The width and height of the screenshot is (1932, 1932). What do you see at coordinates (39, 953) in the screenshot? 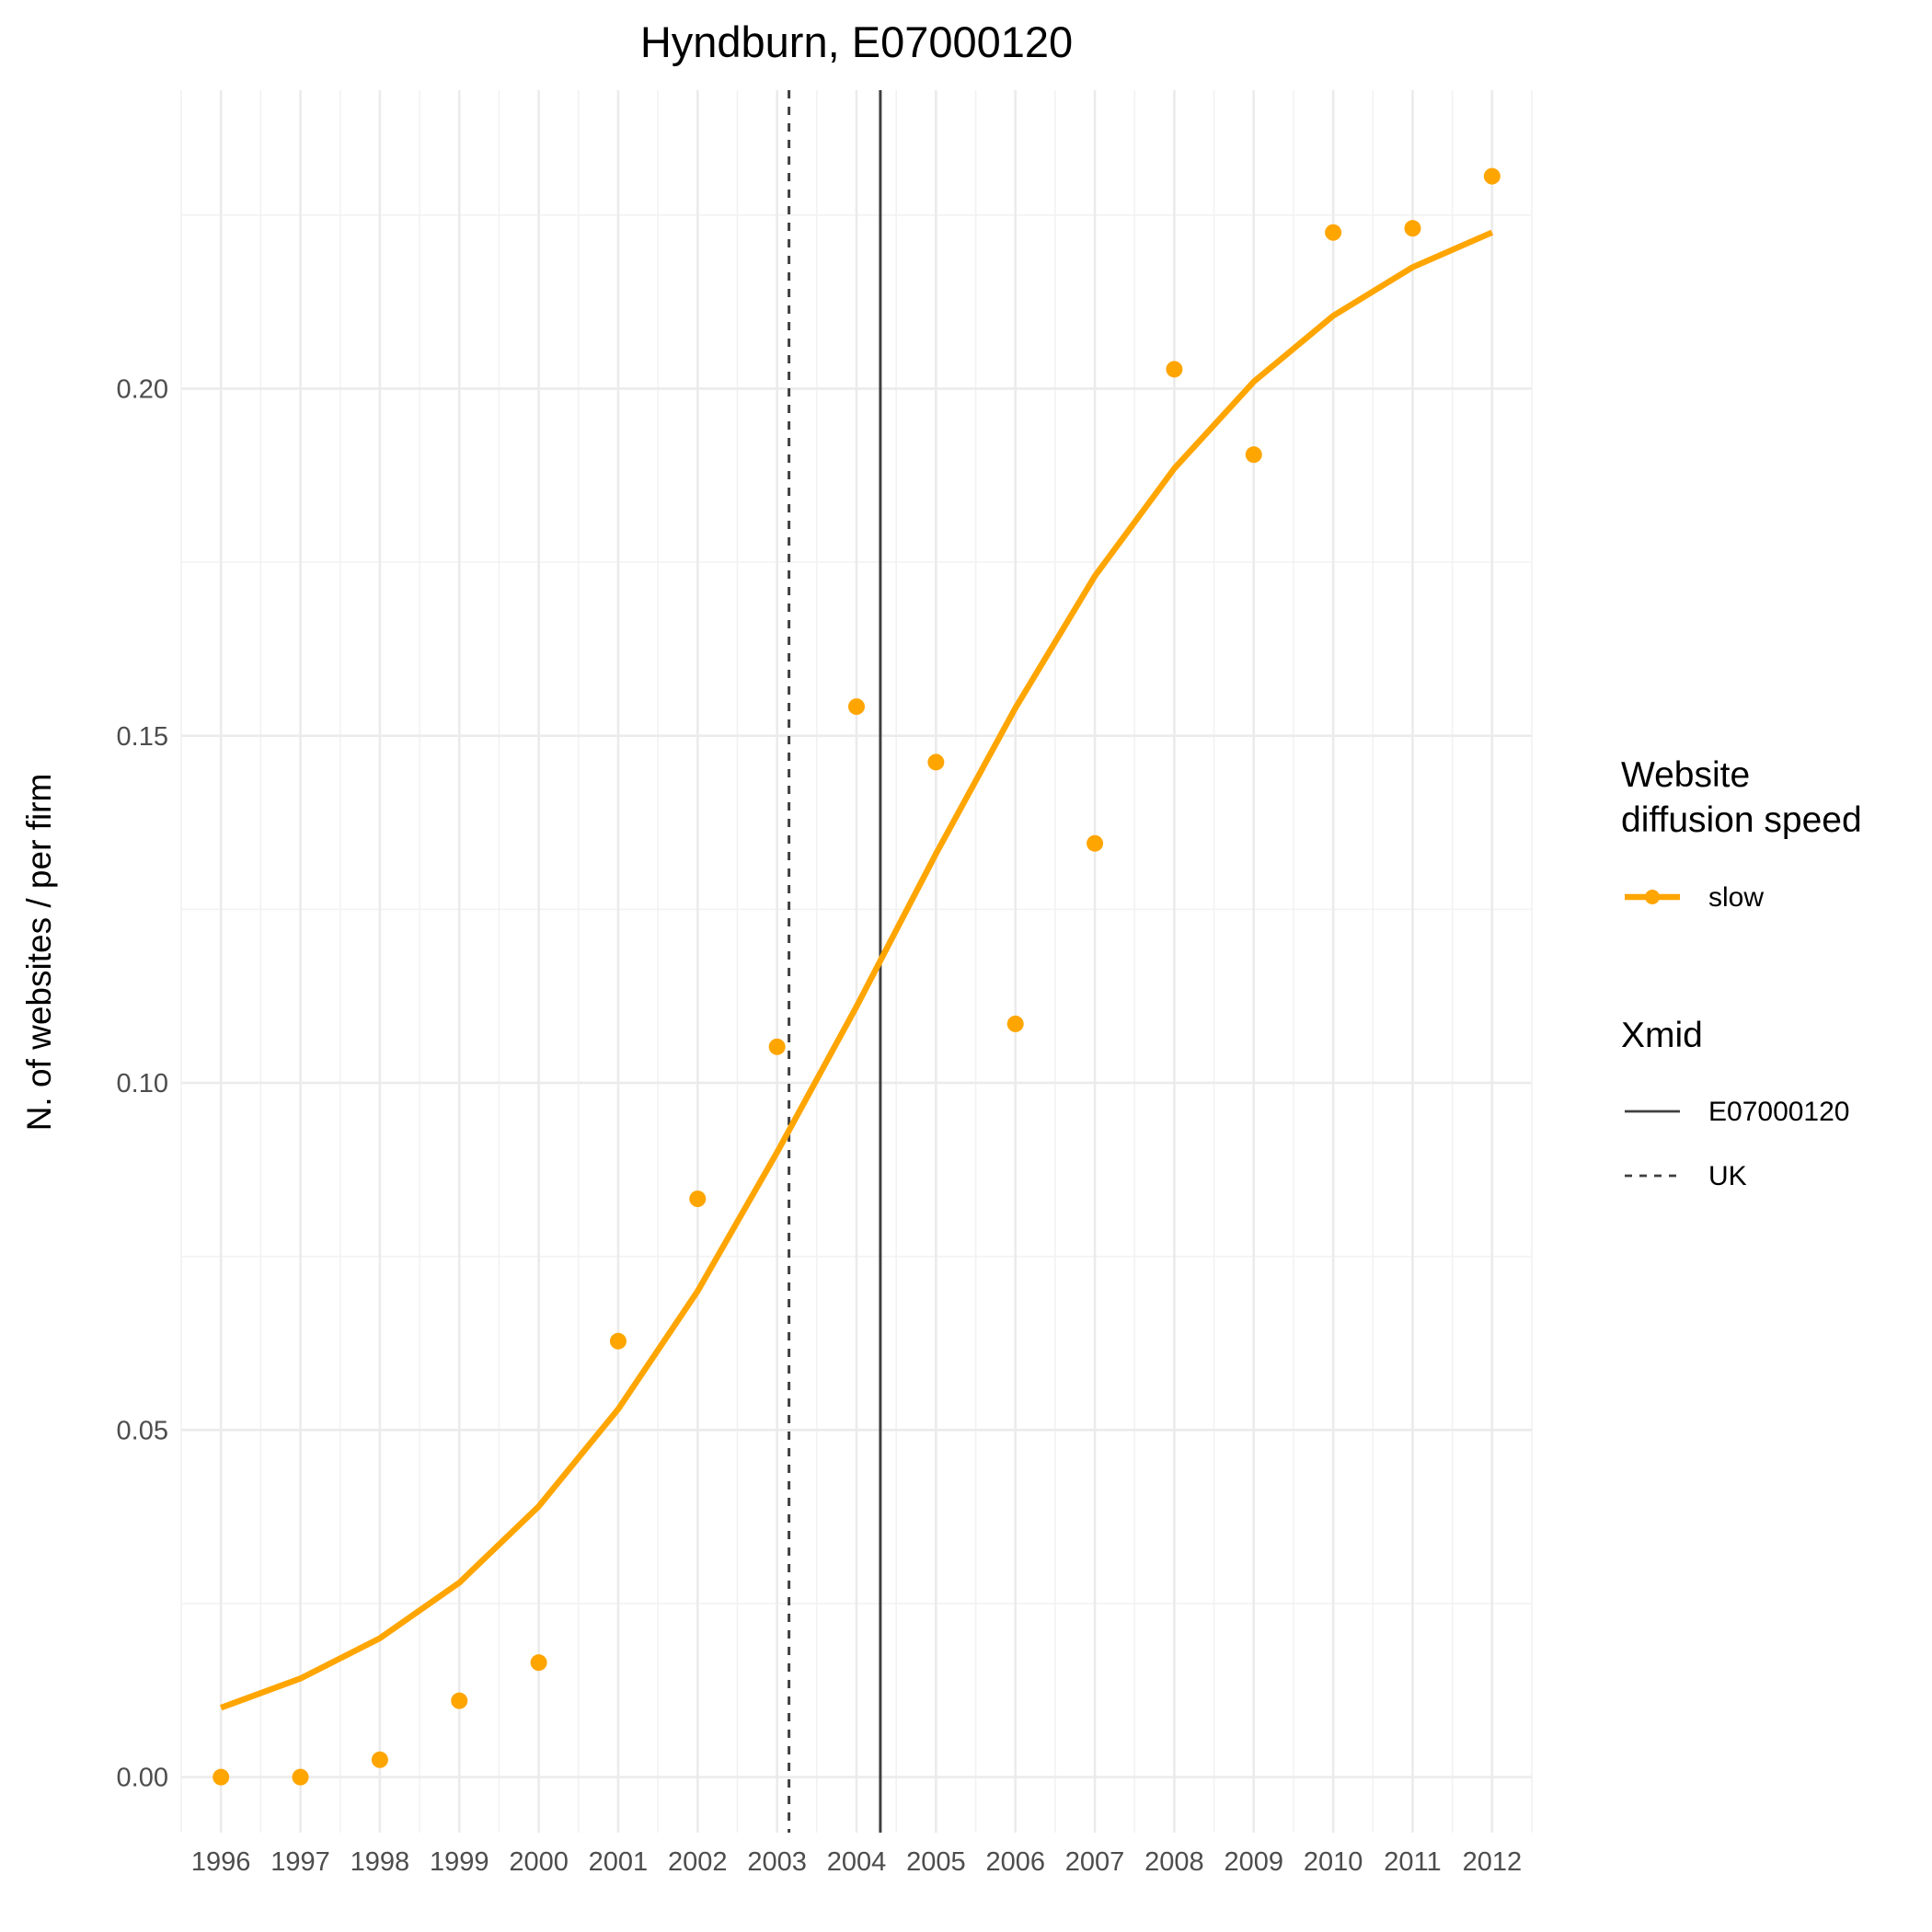
I see `y-axis-title: N. of websites / per firm` at bounding box center [39, 953].